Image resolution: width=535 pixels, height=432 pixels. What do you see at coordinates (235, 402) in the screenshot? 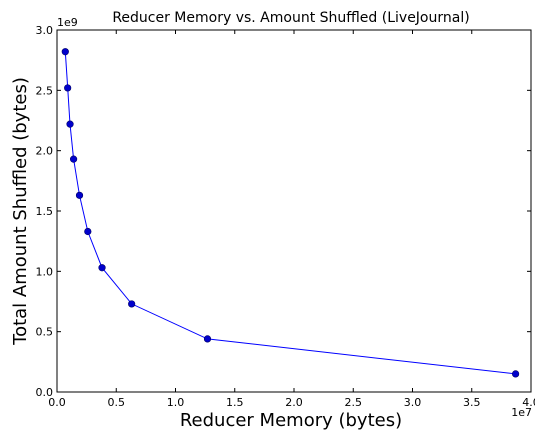
I see `x-tick-label: 1.5` at bounding box center [235, 402].